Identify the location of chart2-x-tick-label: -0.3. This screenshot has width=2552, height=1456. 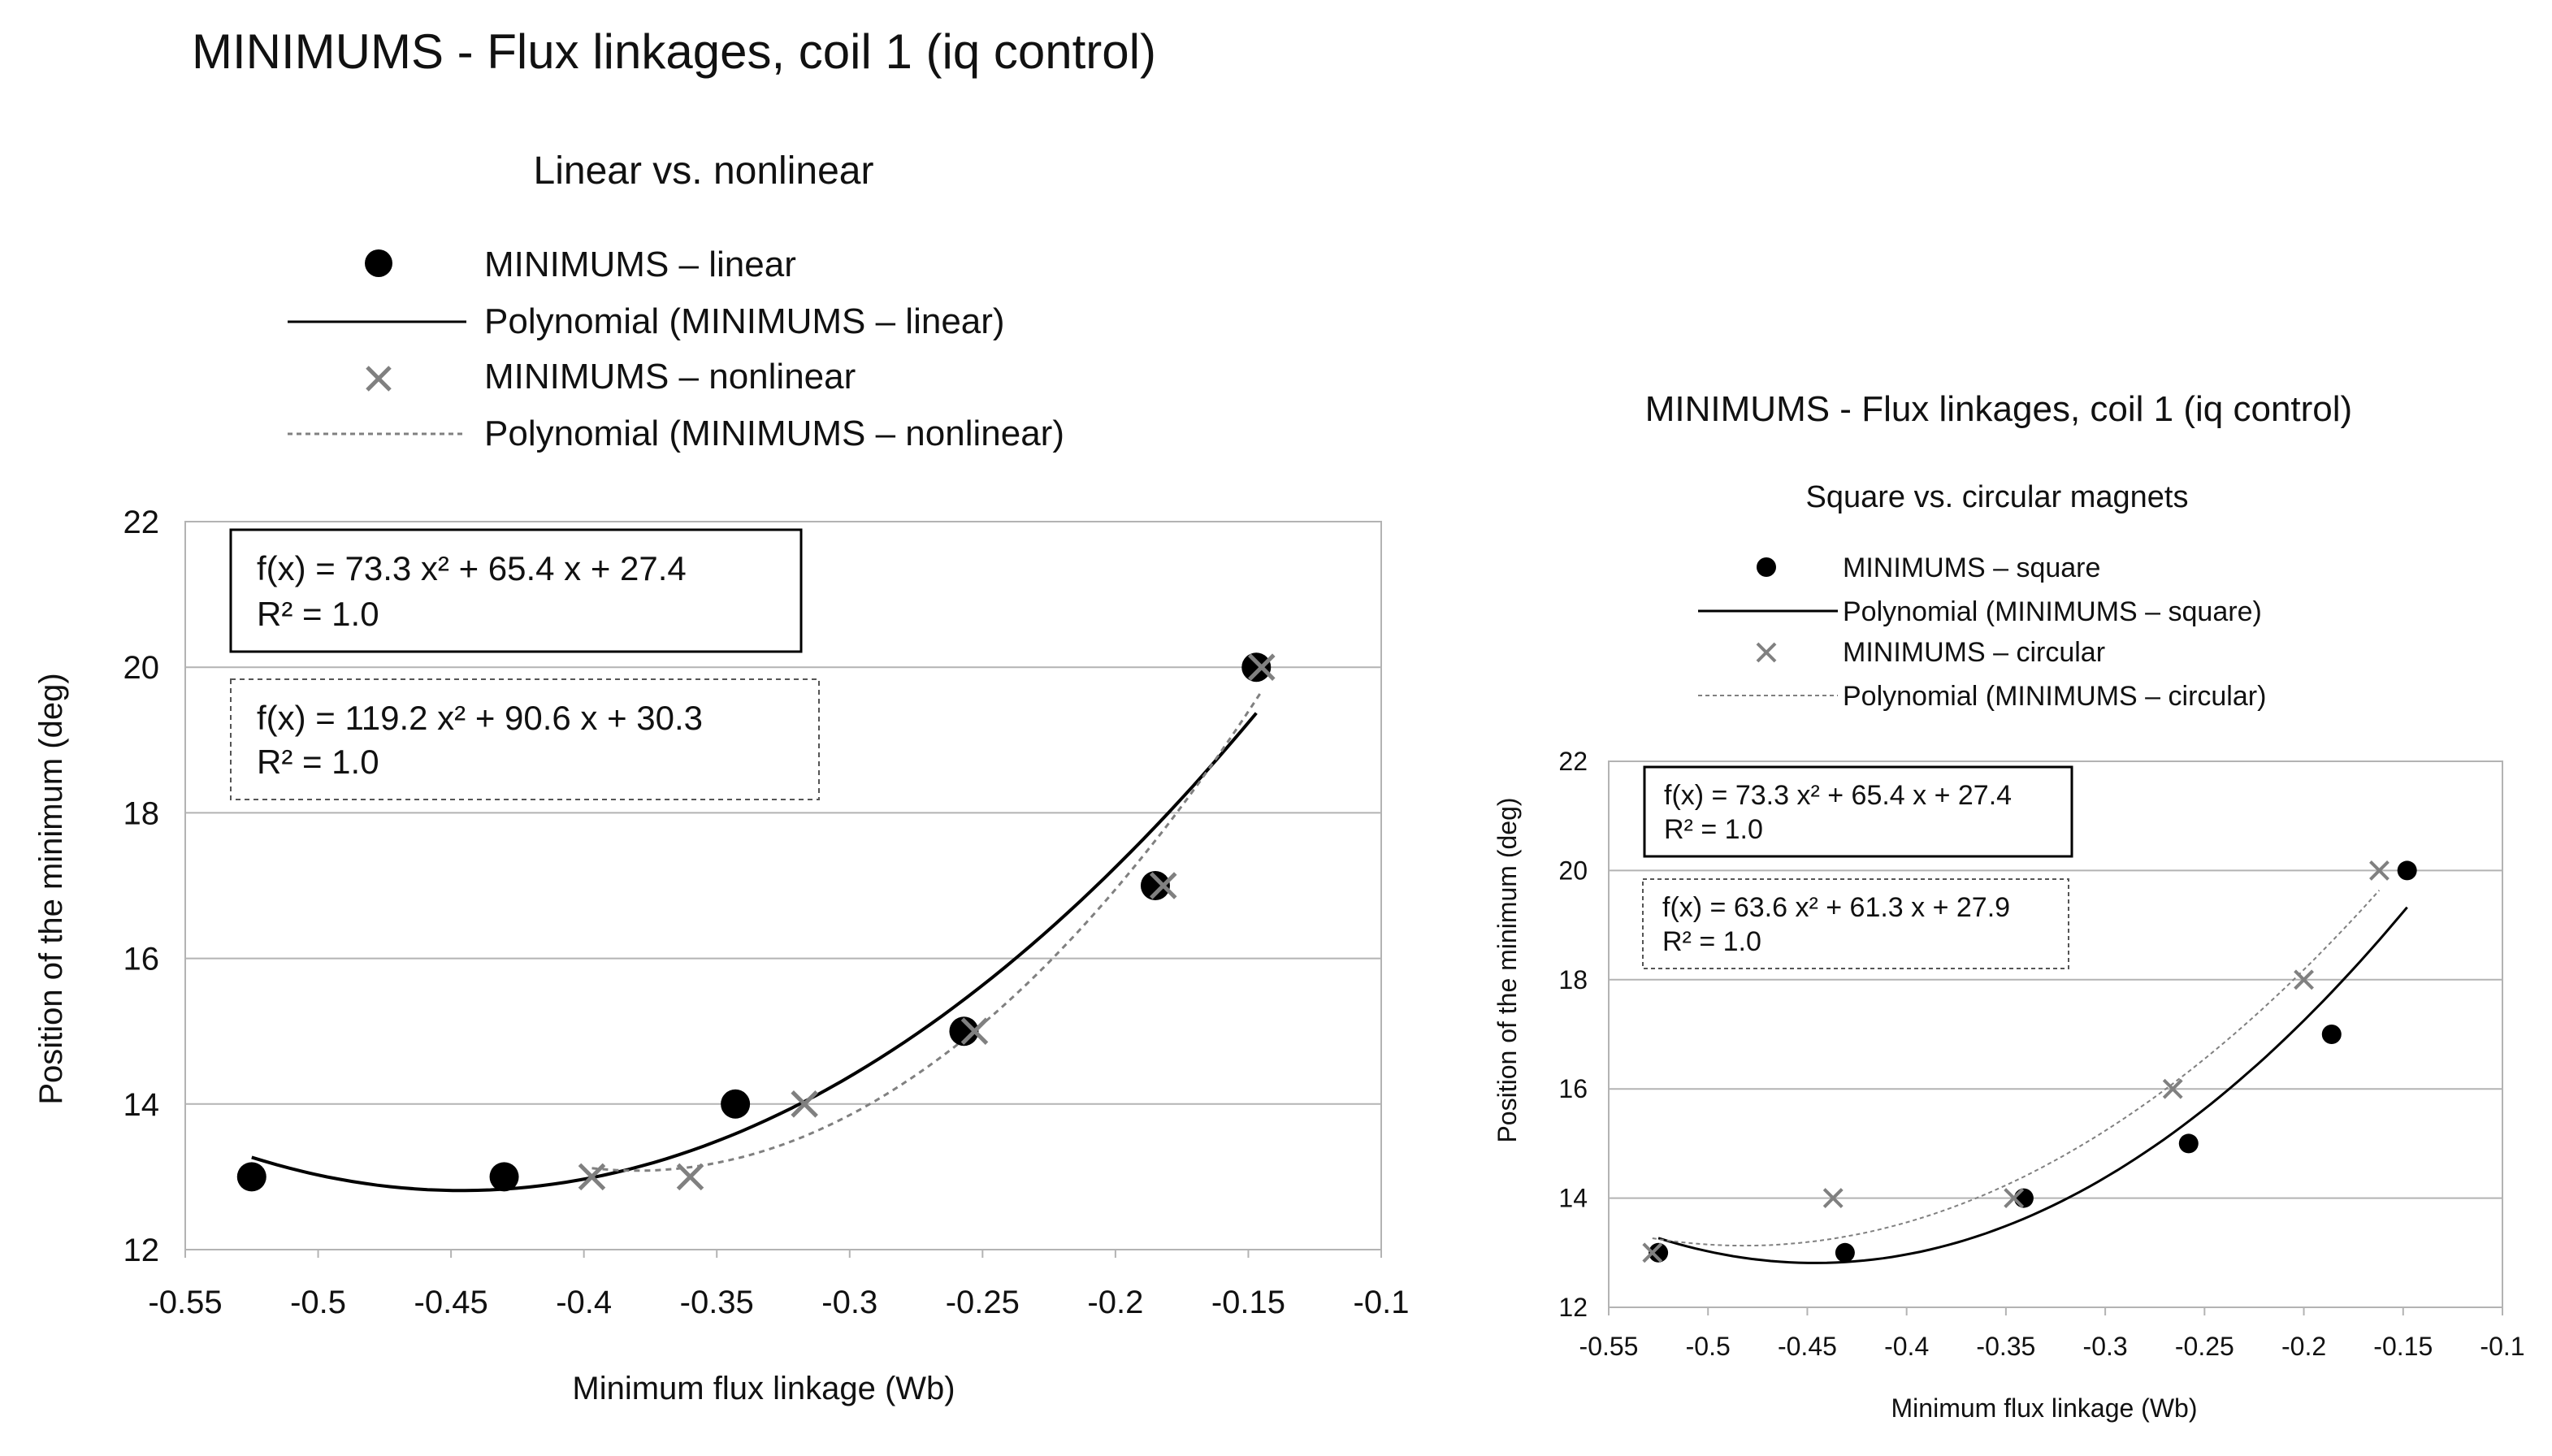
(2105, 1346).